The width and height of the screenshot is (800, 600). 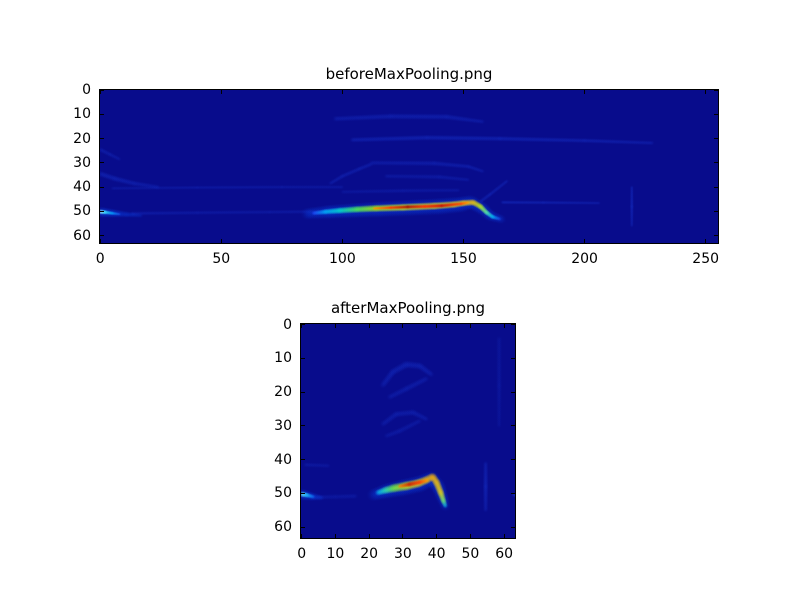 I want to click on axes-frame, so click(x=408, y=431).